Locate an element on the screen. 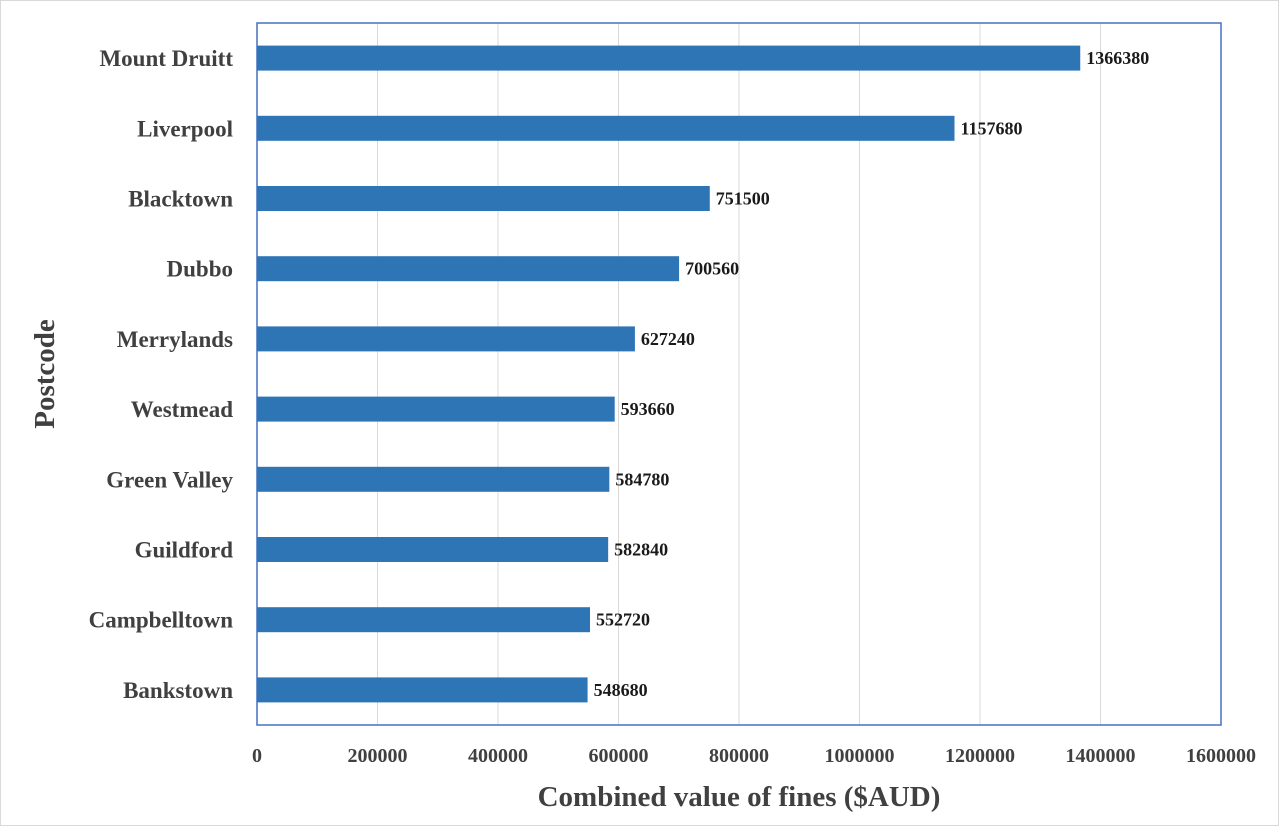  data-label: 552720 is located at coordinates (623, 620).